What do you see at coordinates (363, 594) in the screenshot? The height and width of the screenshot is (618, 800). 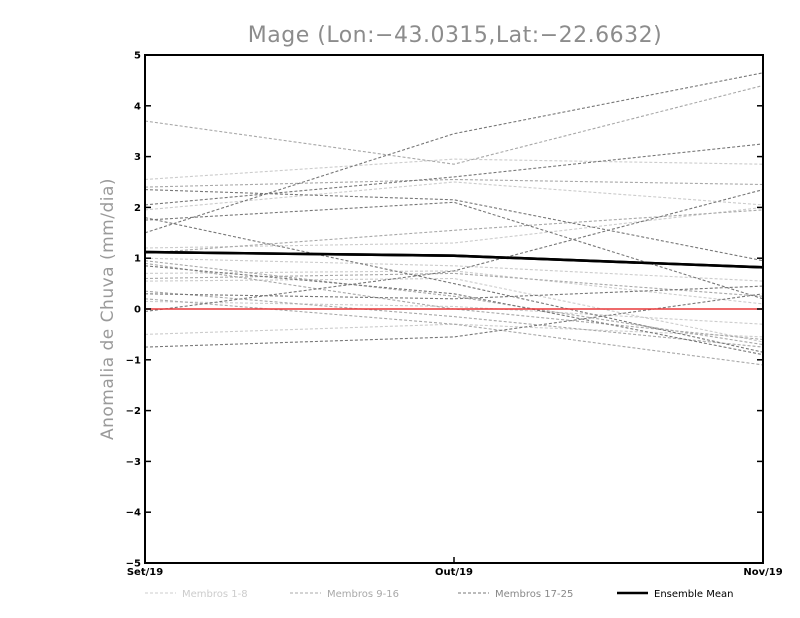 I see `legend-label: Membros 9-16` at bounding box center [363, 594].